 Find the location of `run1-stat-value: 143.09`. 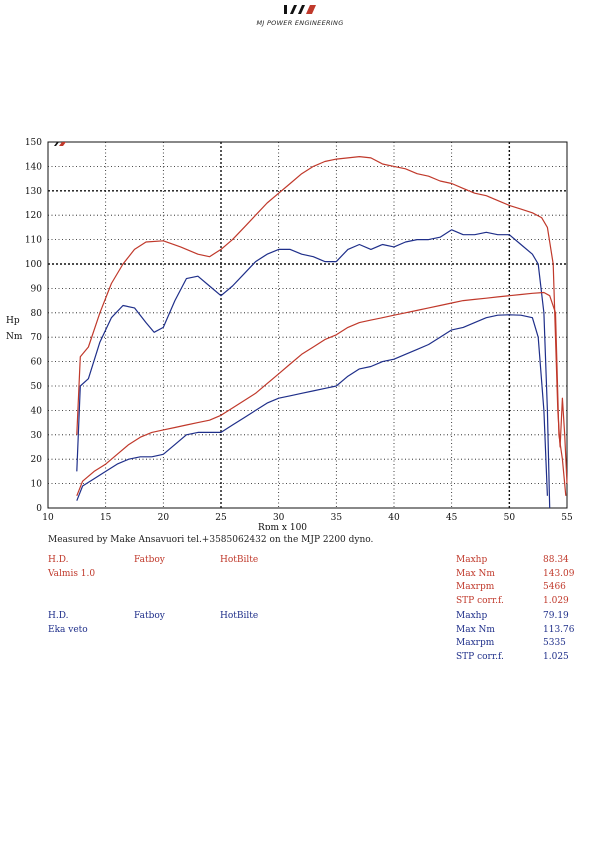

run1-stat-value: 143.09 is located at coordinates (559, 573).